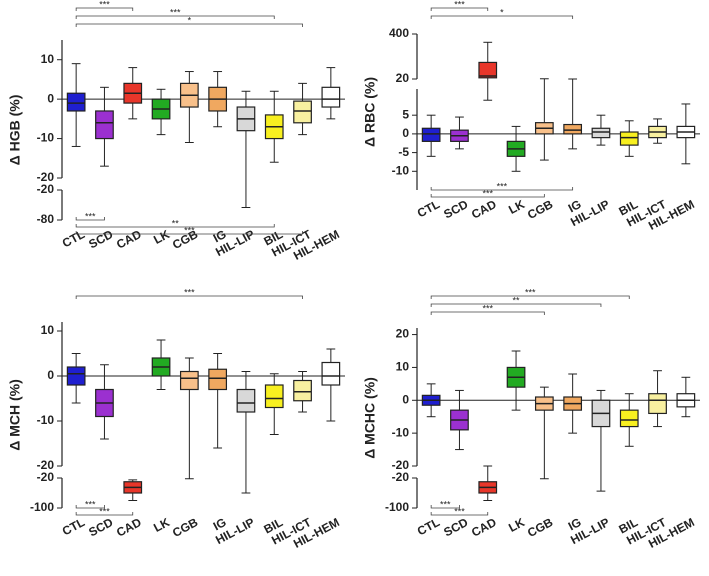  Describe the element at coordinates (15, 130) in the screenshot. I see `y-axis-label: Δ HGB (%)` at that location.